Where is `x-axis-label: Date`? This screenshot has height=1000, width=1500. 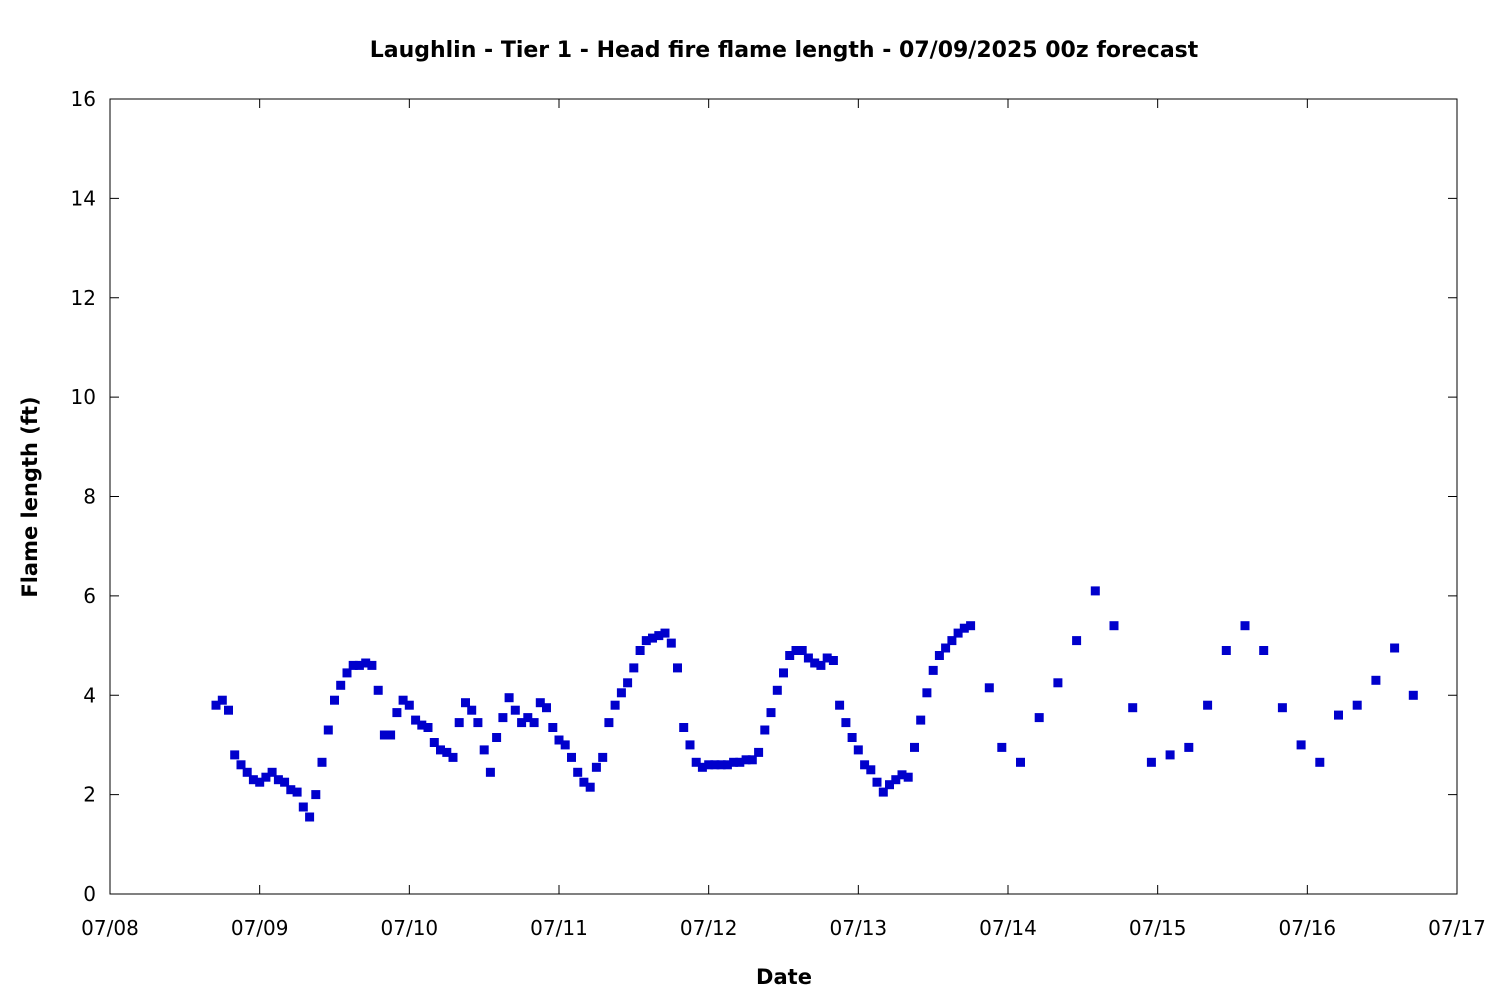 x-axis-label: Date is located at coordinates (784, 977).